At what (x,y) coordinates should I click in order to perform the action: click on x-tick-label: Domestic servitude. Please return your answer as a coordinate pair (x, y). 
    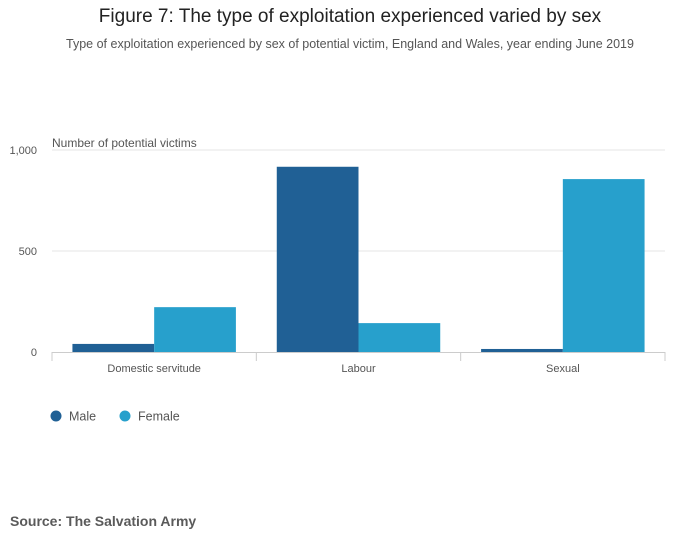
    Looking at the image, I should click on (154, 369).